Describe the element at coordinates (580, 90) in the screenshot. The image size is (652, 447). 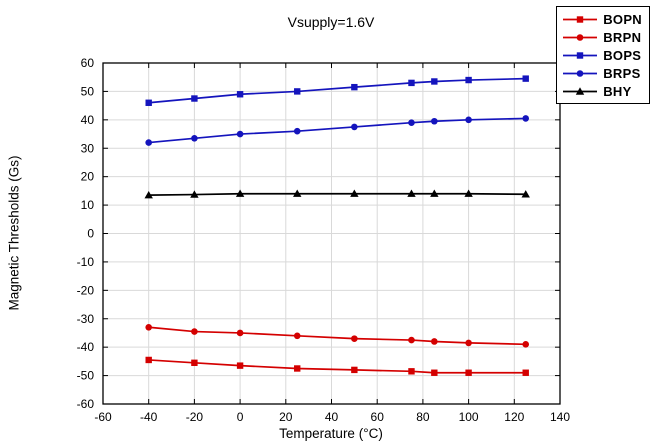
I see `legend-triangle-line-icon` at that location.